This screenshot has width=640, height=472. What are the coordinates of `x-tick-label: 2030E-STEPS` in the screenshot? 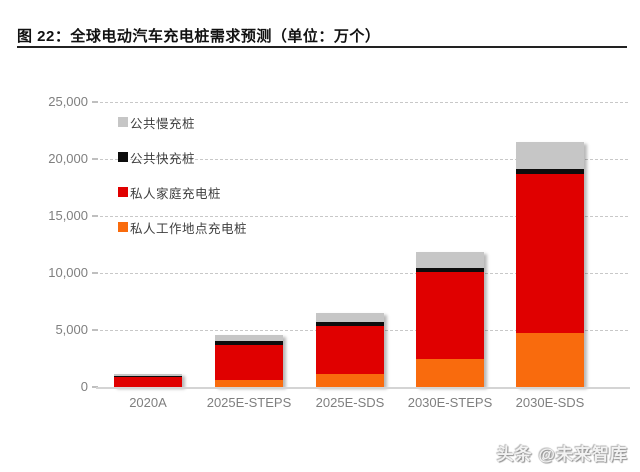 It's located at (450, 402).